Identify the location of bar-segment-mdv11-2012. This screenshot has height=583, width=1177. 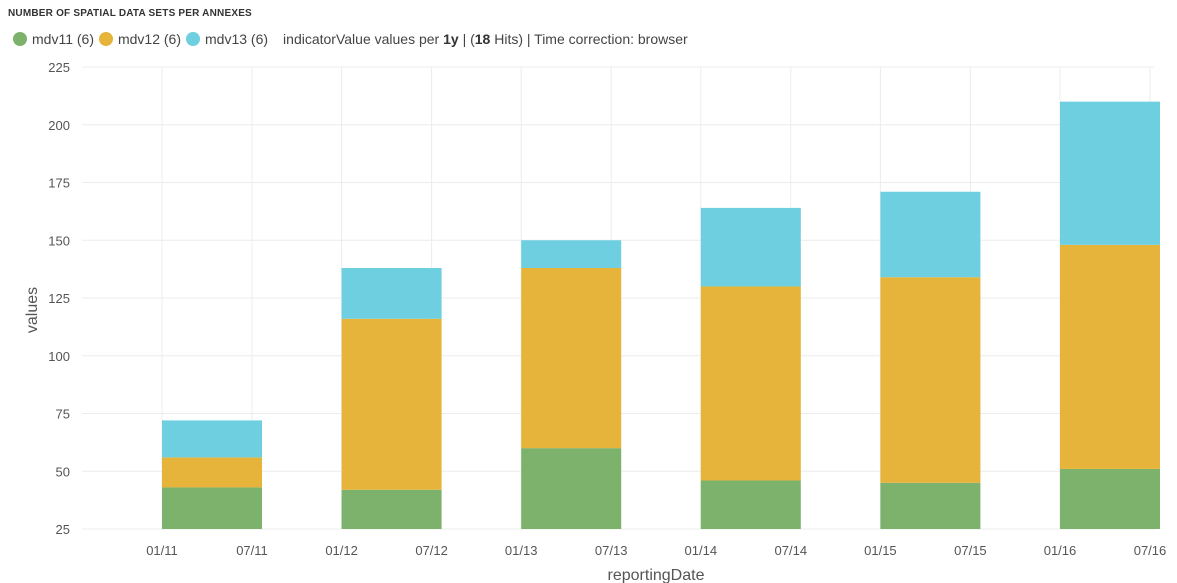
(391, 509).